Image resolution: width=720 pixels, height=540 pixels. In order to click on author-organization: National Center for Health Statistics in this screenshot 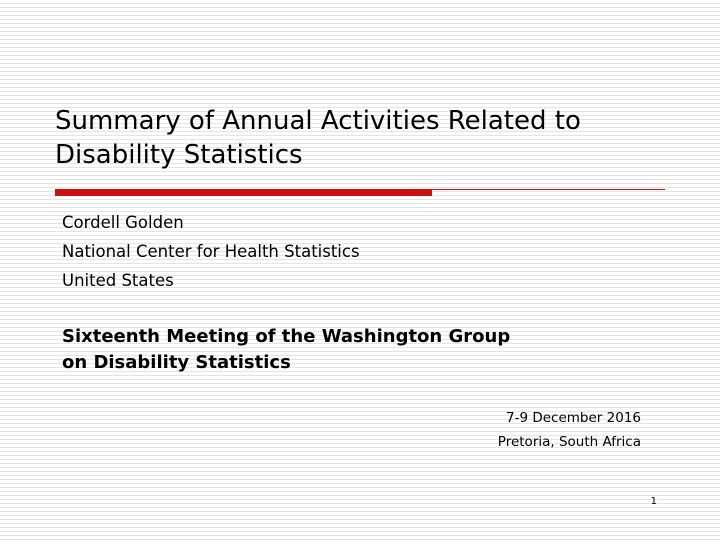, I will do `click(211, 251)`.